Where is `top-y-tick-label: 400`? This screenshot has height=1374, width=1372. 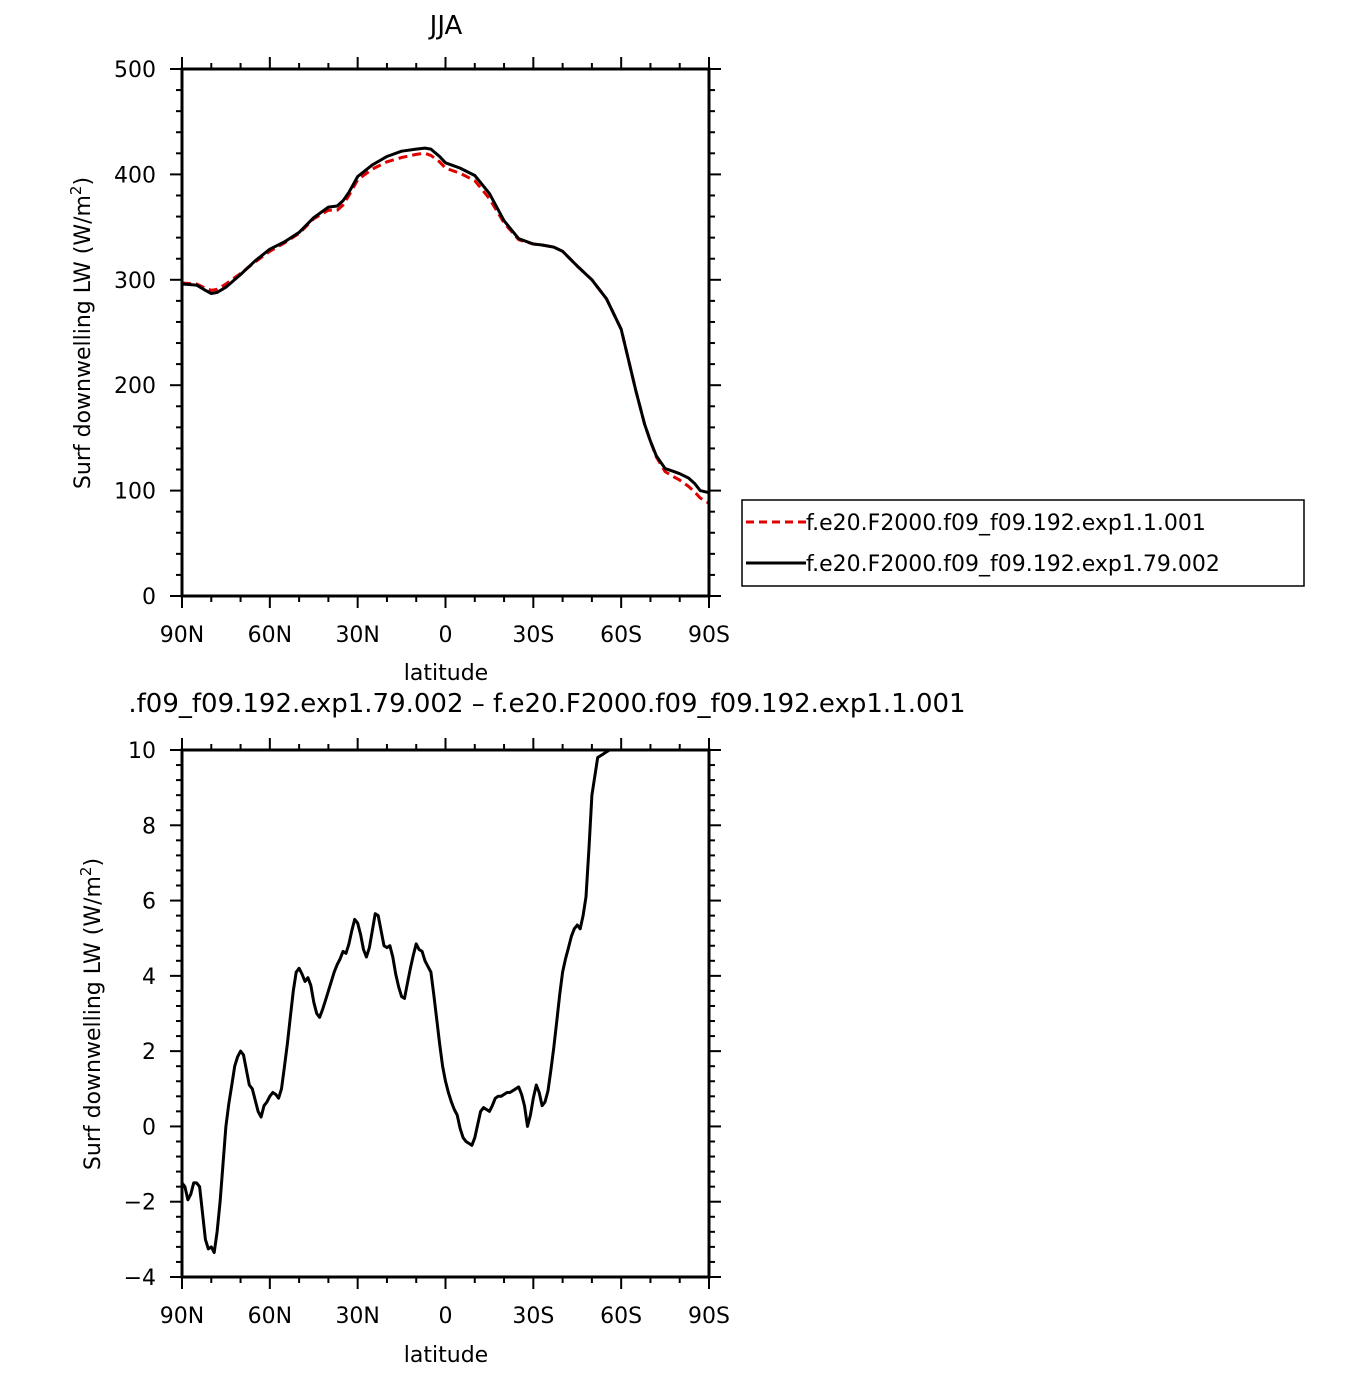
top-y-tick-label: 400 is located at coordinates (135, 175).